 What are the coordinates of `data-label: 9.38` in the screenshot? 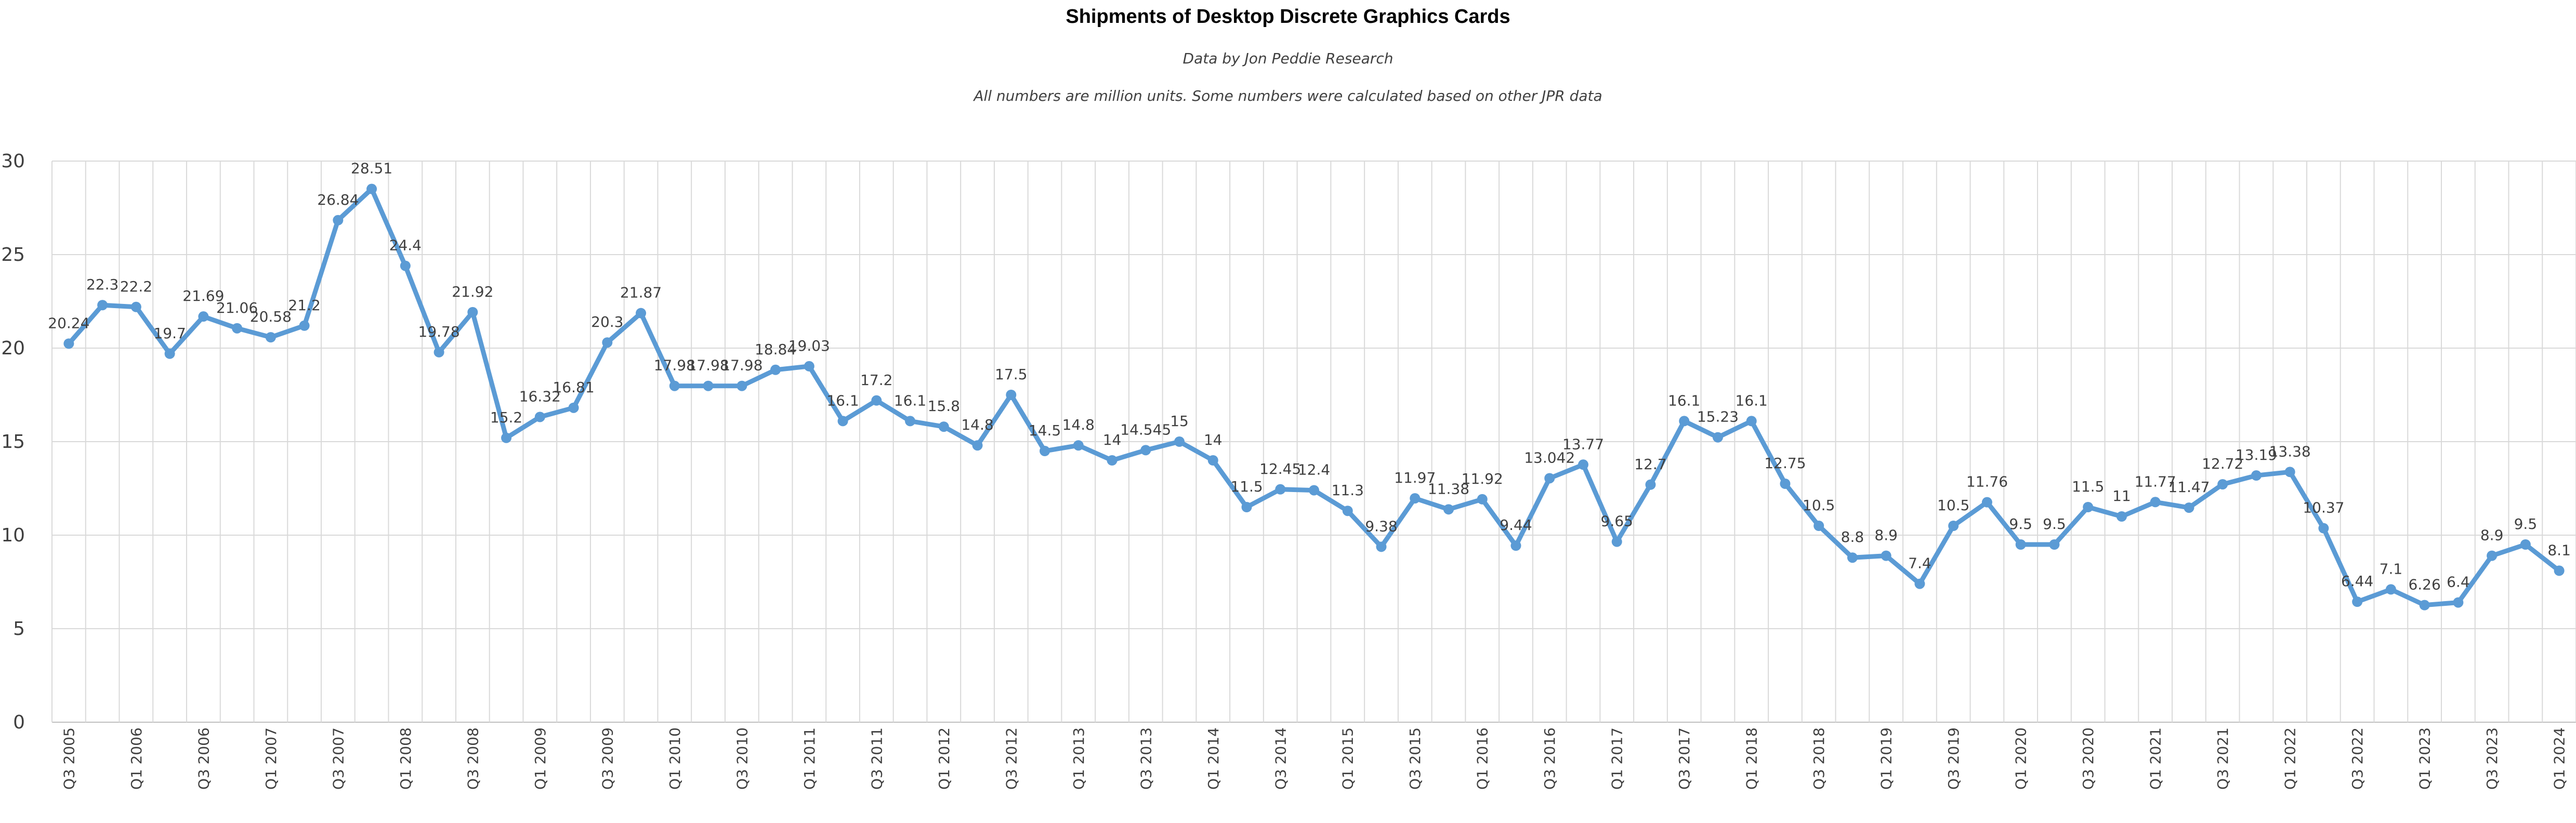 It's located at (1381, 526).